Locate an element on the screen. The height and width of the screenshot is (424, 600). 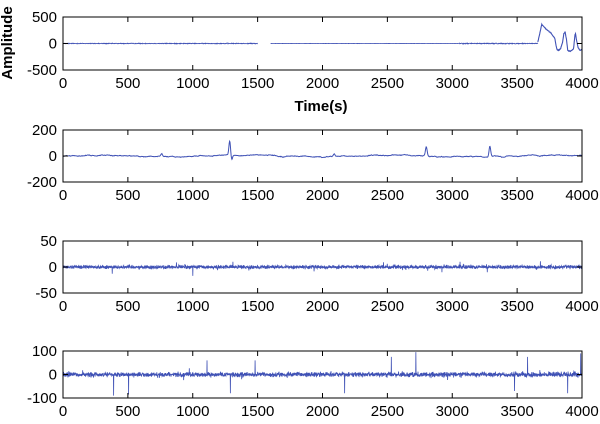
x-axis-title: Time(s) is located at coordinates (320, 106).